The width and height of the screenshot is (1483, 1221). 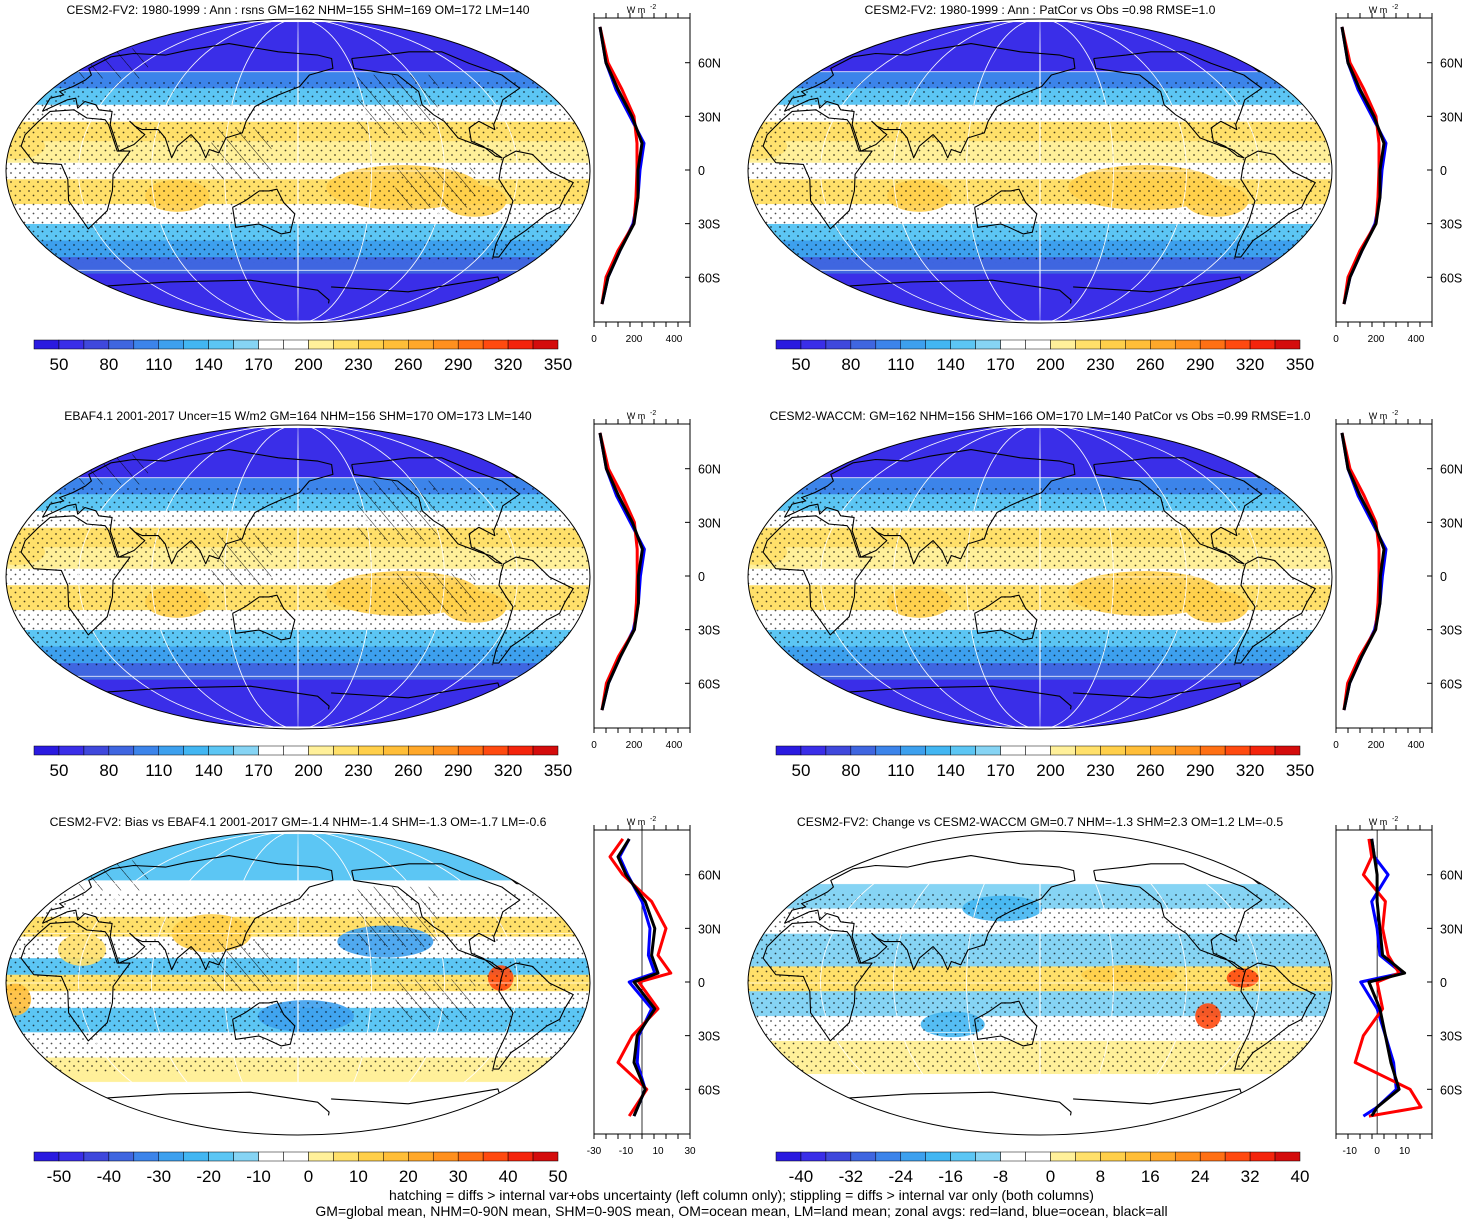 I want to click on zonal-tick-label: -10, so click(x=626, y=1151).